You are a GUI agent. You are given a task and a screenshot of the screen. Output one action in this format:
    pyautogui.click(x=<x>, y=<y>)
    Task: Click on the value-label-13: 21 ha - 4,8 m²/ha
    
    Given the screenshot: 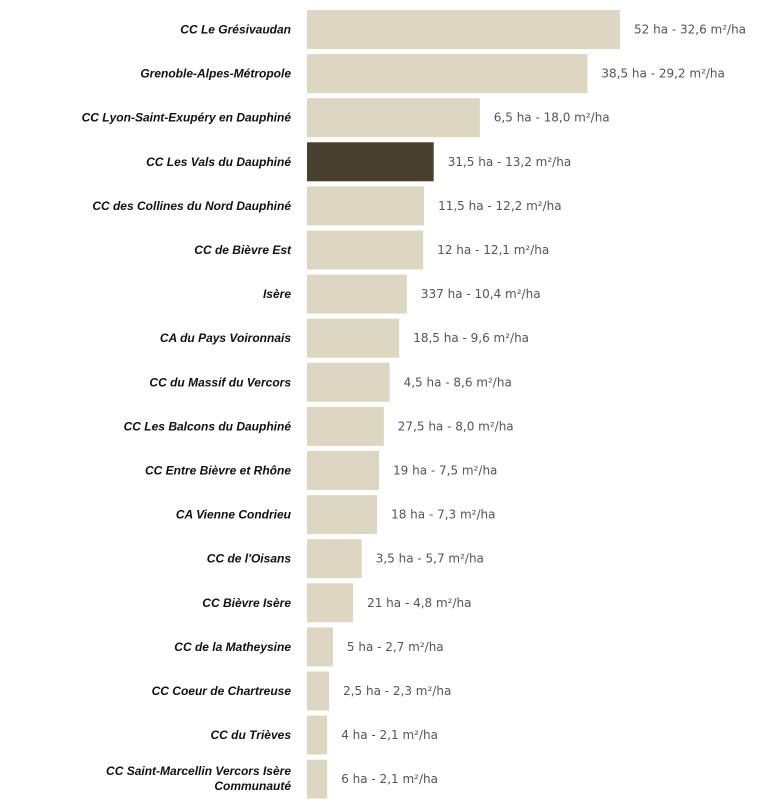 What is the action you would take?
    pyautogui.click(x=419, y=603)
    